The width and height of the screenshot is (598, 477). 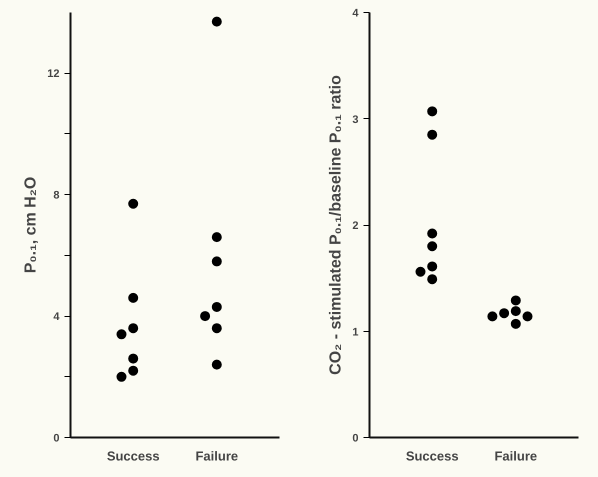 I want to click on y-tick-label: 8, so click(x=56, y=196).